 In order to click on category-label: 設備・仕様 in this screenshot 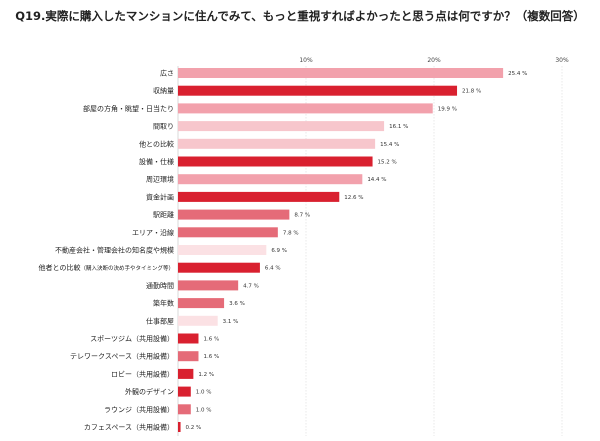, I will do `click(156, 161)`.